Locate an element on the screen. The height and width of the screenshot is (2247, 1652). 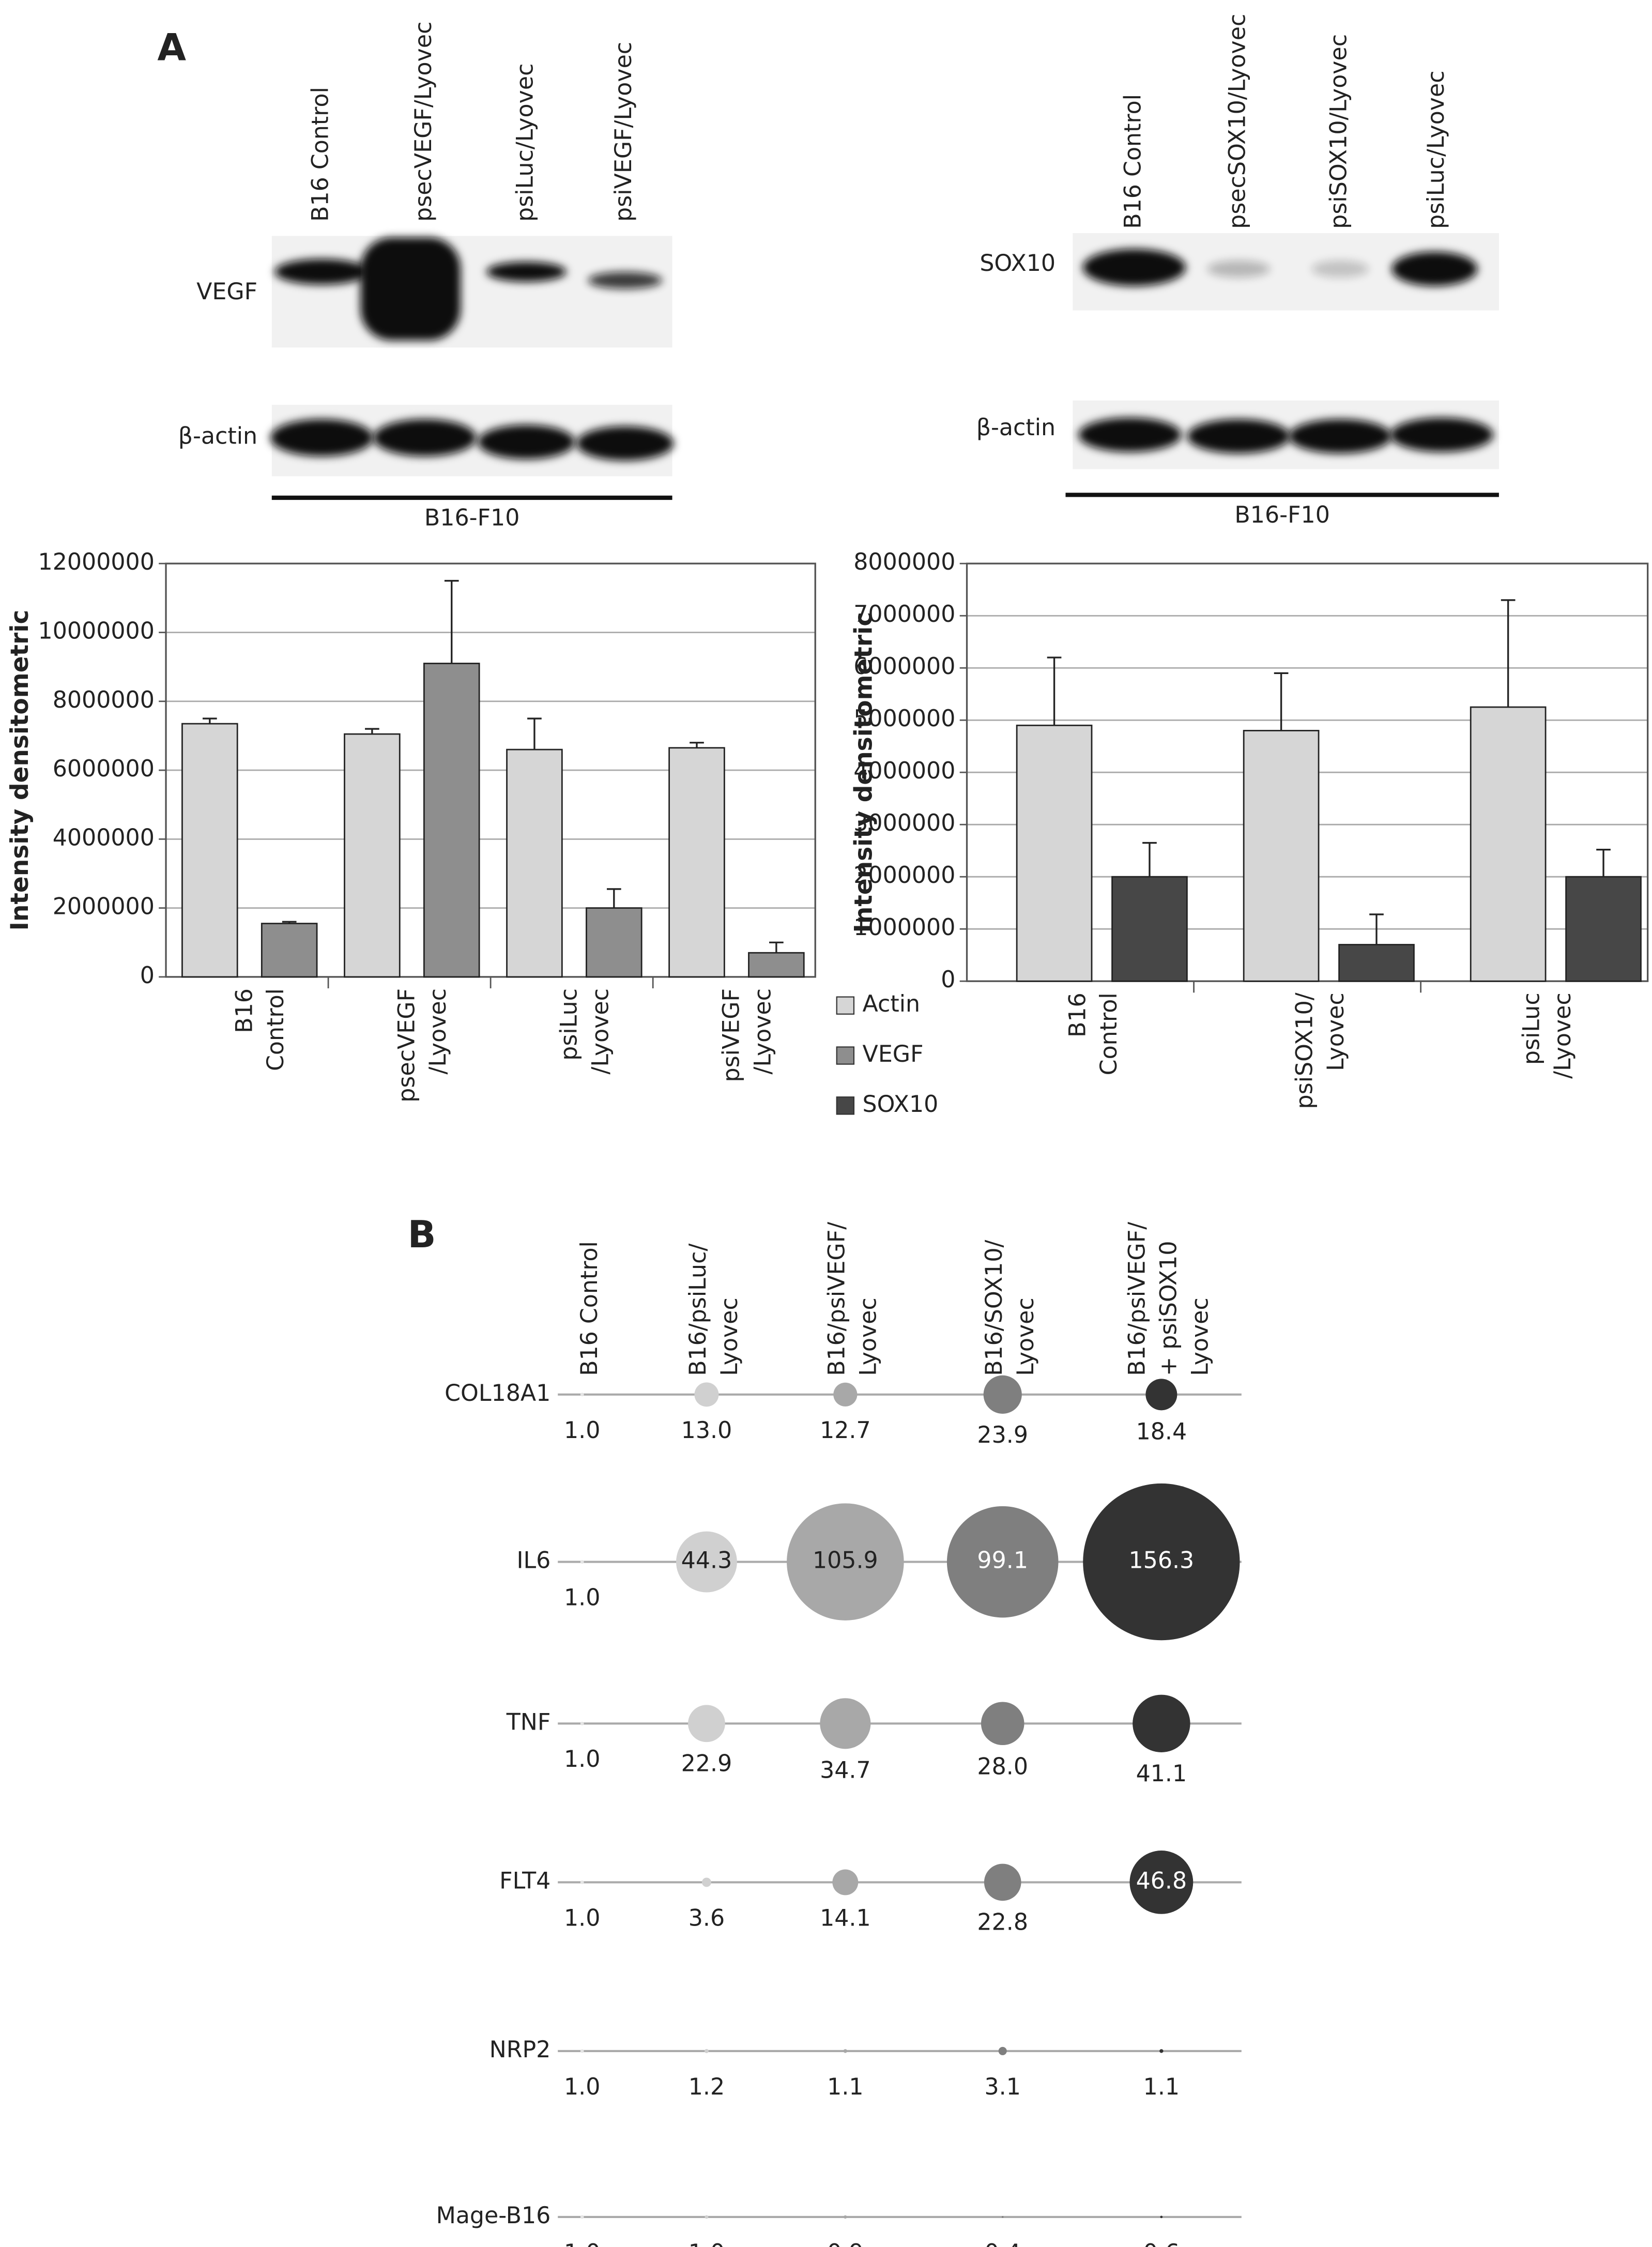
value-label: 0.4 is located at coordinates (1003, 2243).